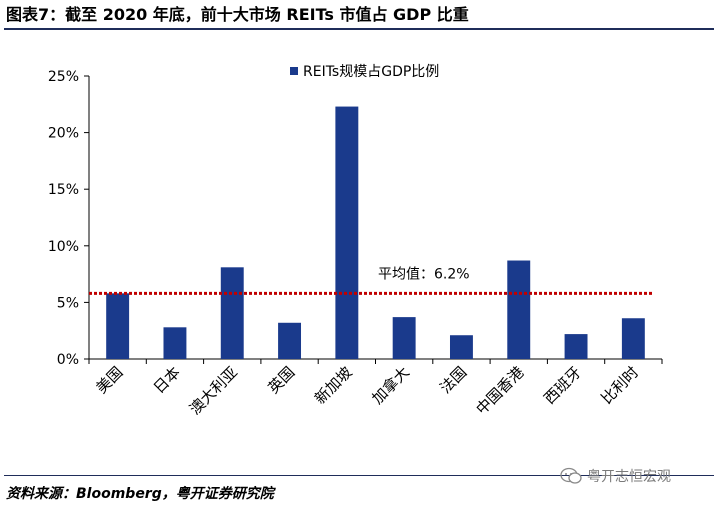  I want to click on legend-swatch, so click(294, 71).